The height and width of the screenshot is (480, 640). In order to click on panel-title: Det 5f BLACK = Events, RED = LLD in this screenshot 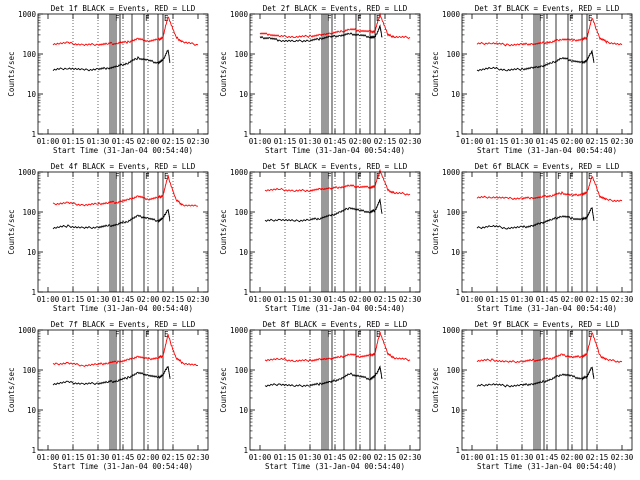, I will do `click(335, 166)`.